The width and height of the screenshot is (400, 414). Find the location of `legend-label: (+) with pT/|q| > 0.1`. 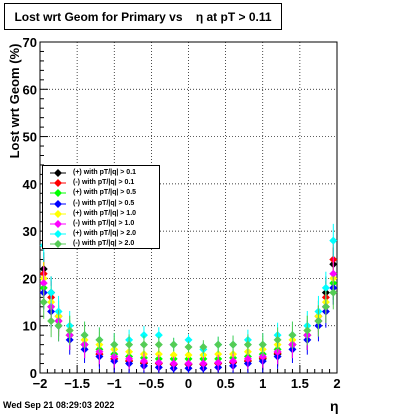

legend-label: (+) with pT/|q| > 0.1 is located at coordinates (105, 172).